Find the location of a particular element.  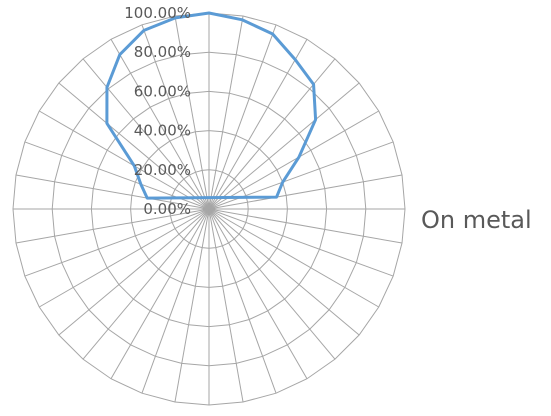

tick-label: 100.00% is located at coordinates (157, 13).